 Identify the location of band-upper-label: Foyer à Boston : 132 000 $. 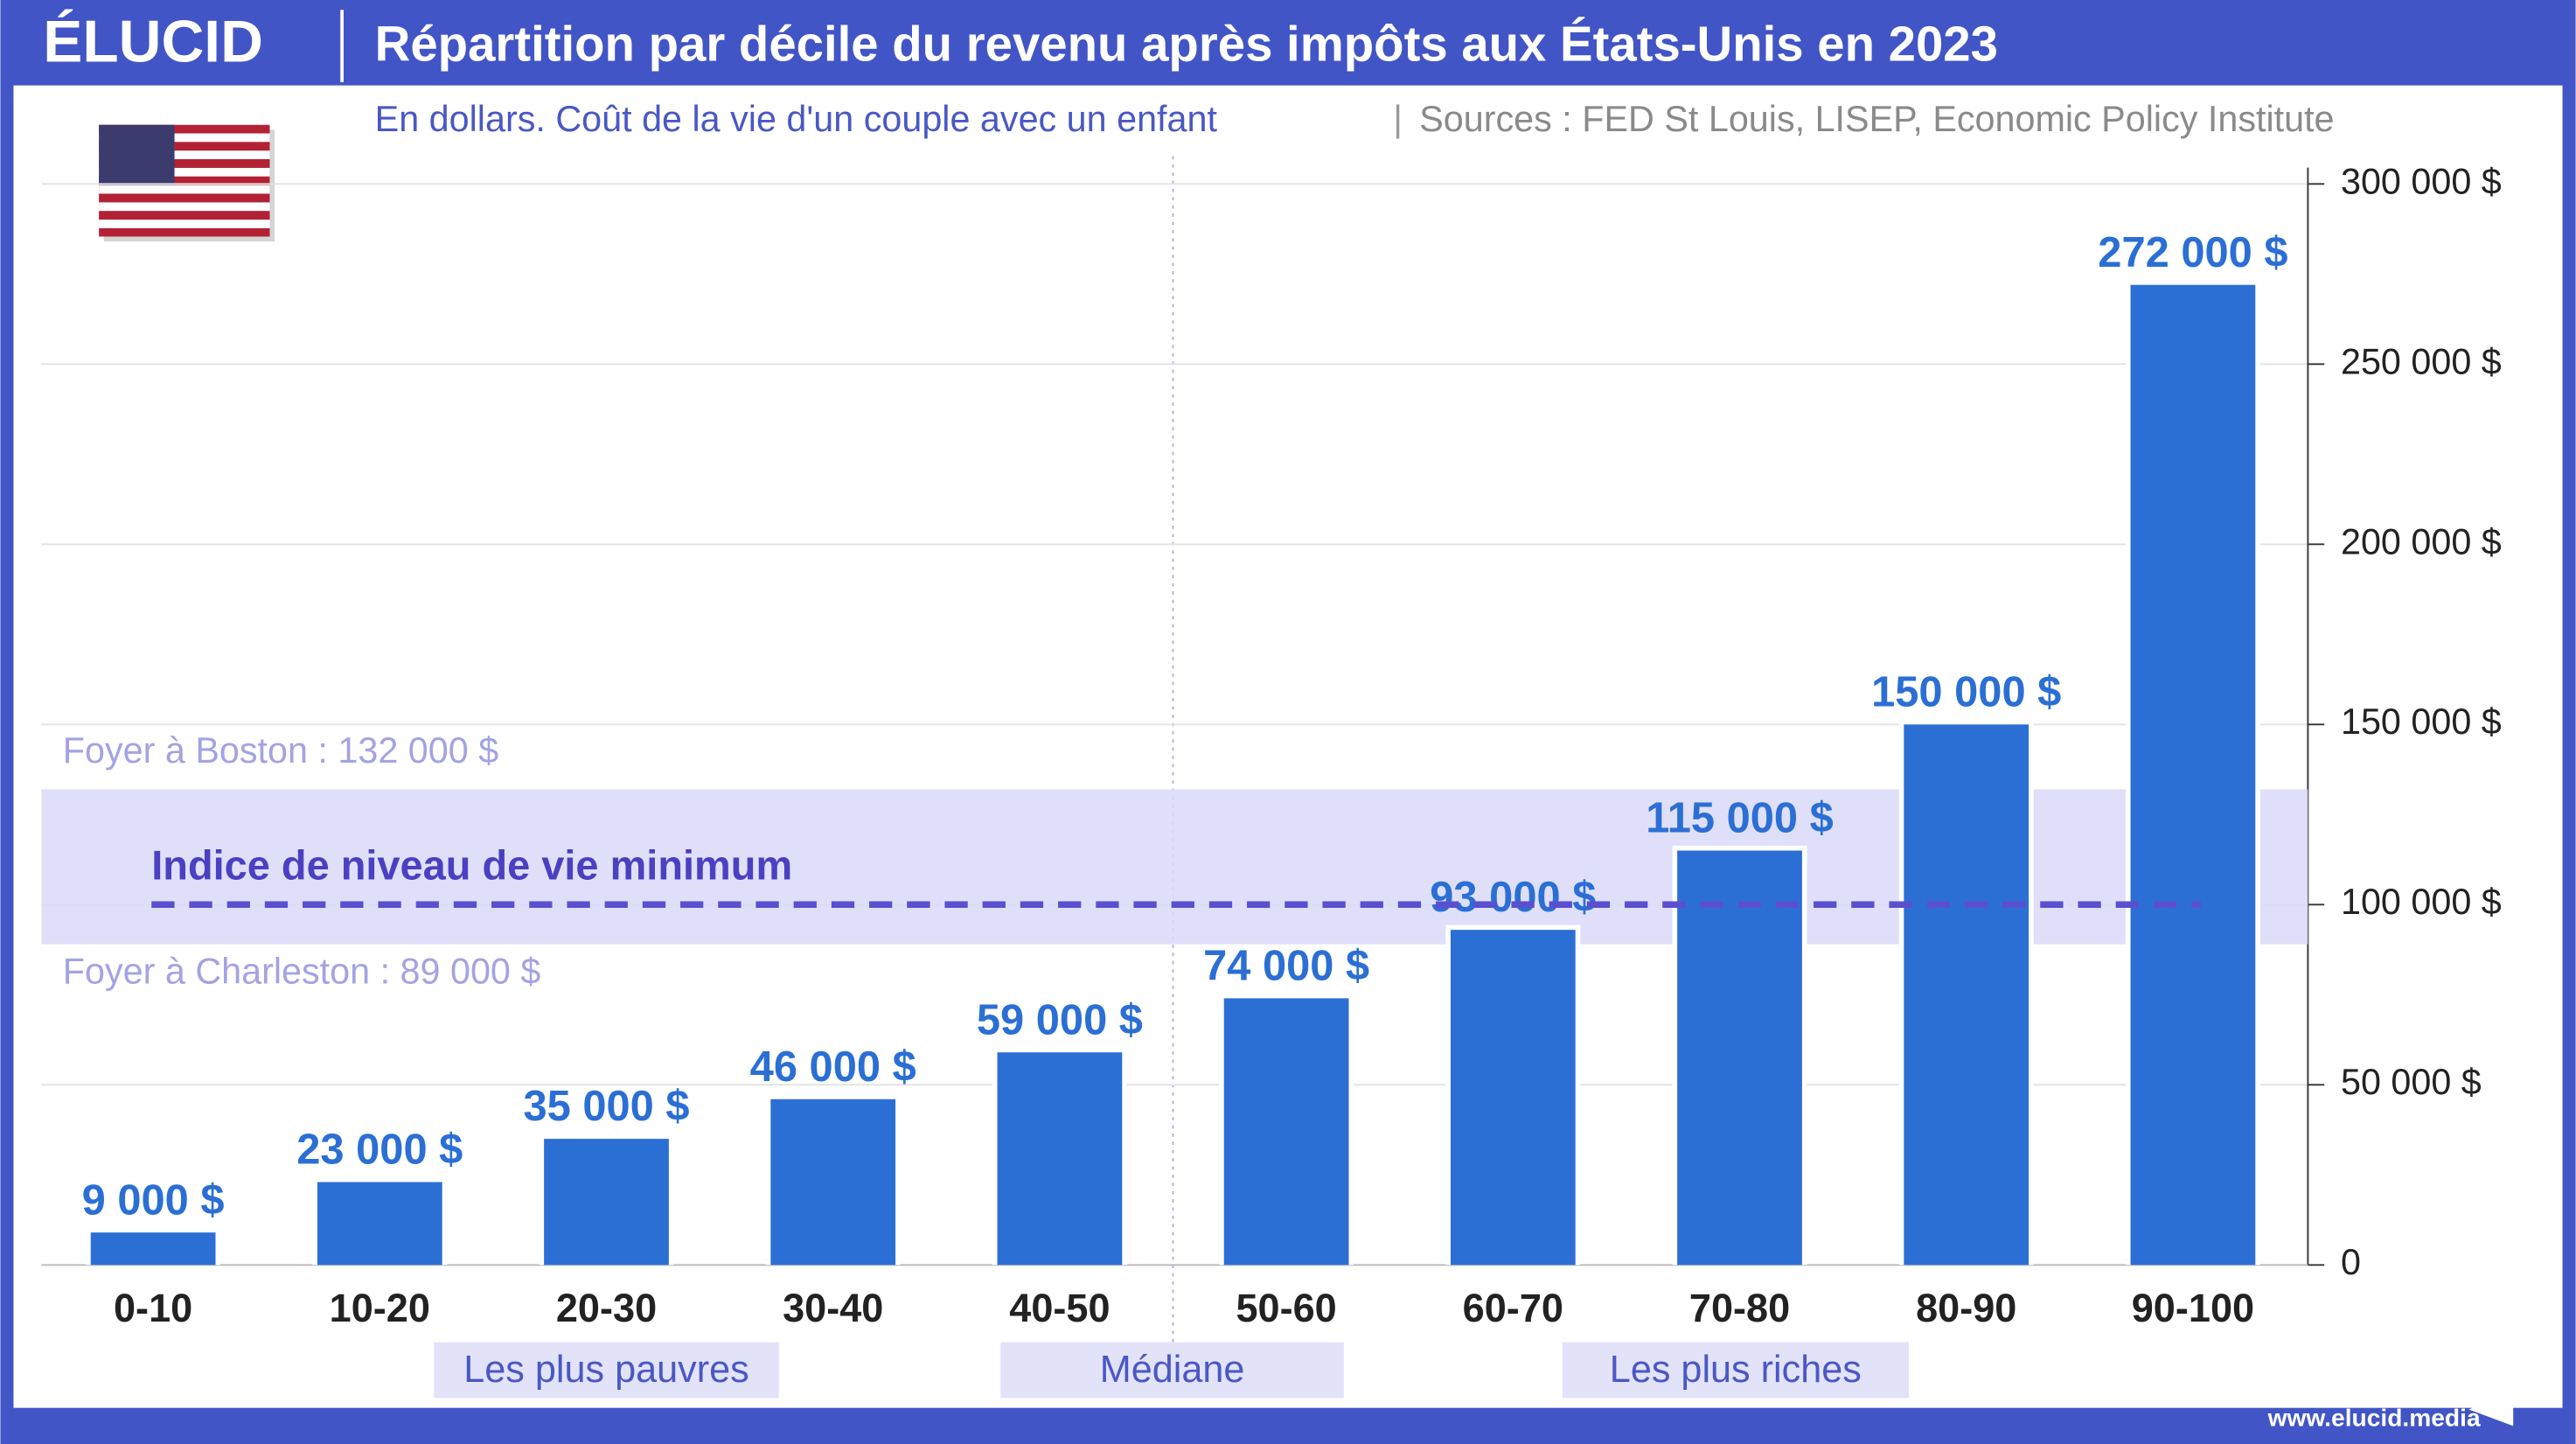
(280, 750).